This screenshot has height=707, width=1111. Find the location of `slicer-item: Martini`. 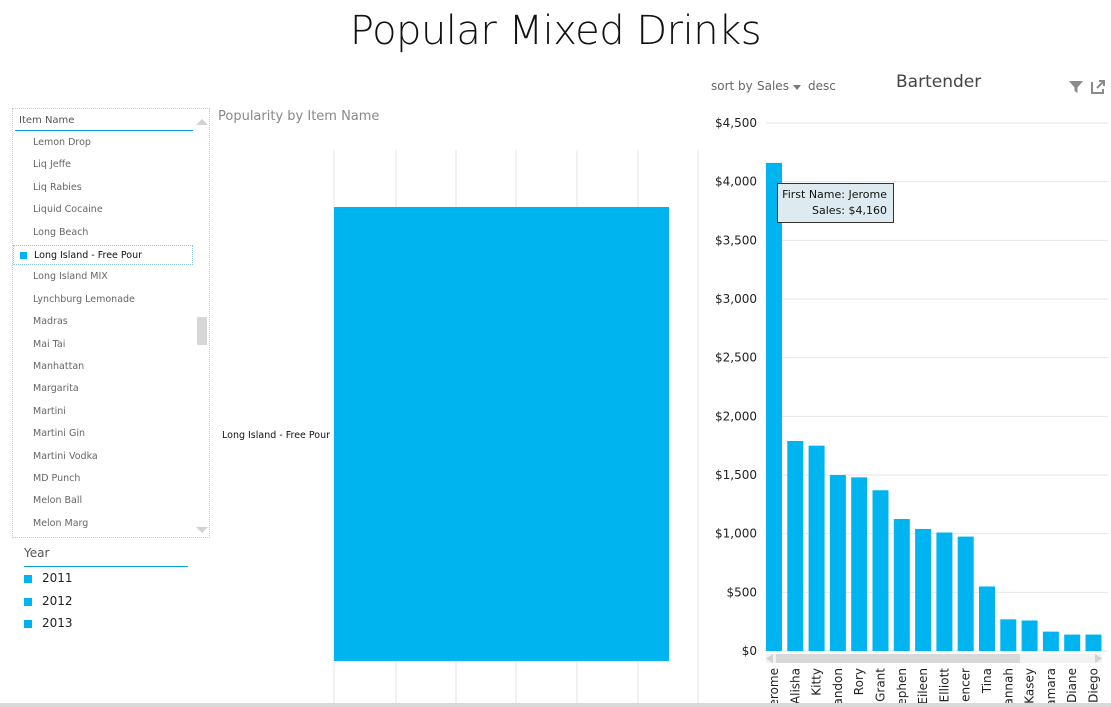

slicer-item: Martini is located at coordinates (103, 412).